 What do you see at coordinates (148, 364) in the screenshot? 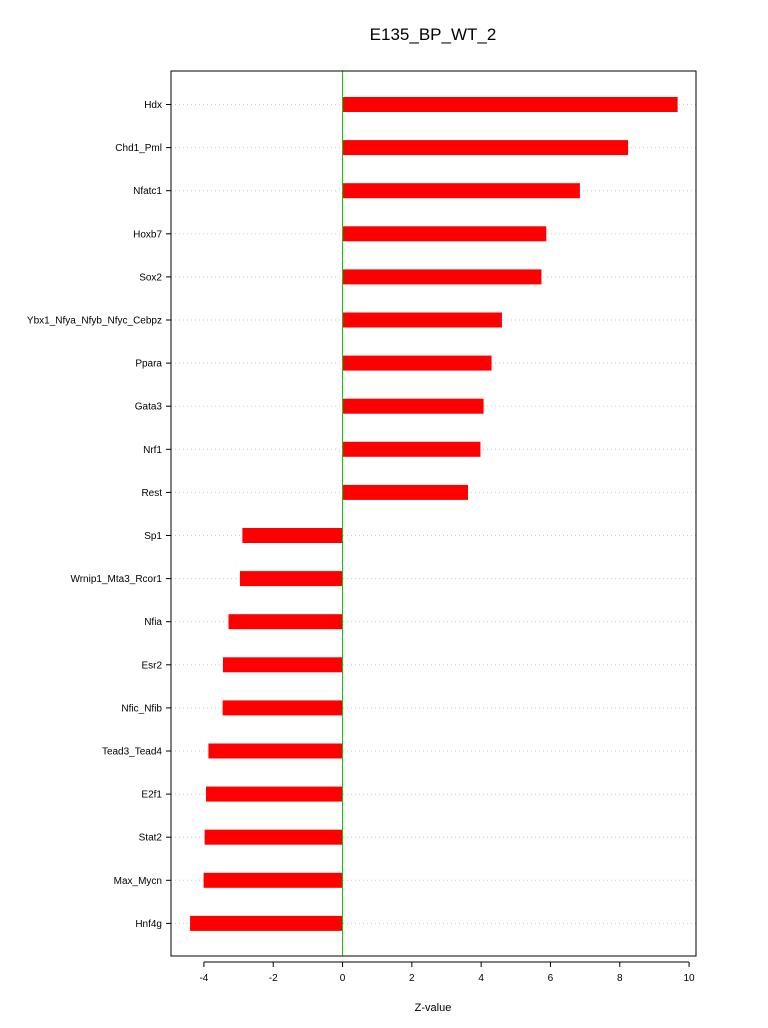
I see `category-label: Ppara` at bounding box center [148, 364].